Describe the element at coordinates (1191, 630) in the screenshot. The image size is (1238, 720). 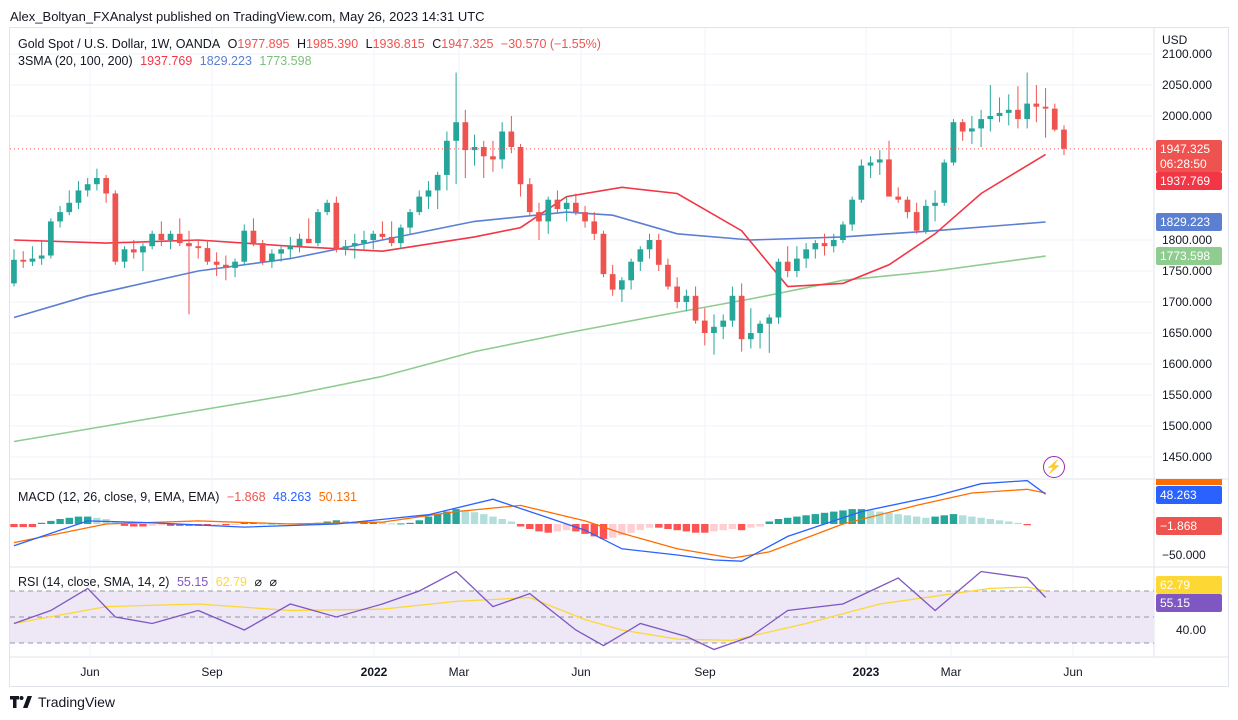
I see `rsi-tick-label: 40.00` at that location.